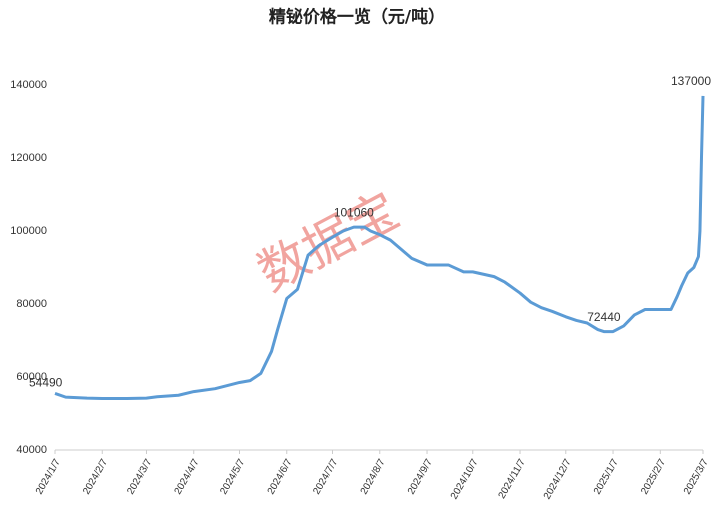 This screenshot has height=516, width=715. What do you see at coordinates (558, 479) in the screenshot?
I see `x-tick-label: 2024/12/7` at bounding box center [558, 479].